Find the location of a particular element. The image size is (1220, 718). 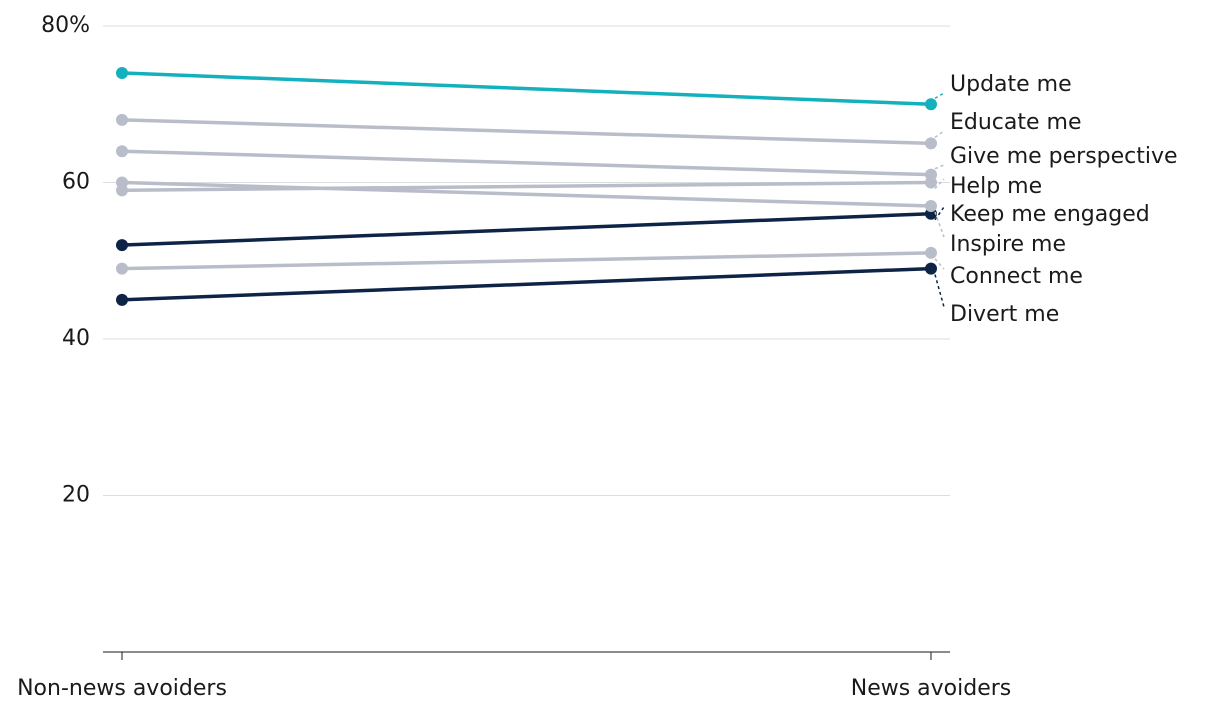

y-tick-label: 80% is located at coordinates (65, 25).